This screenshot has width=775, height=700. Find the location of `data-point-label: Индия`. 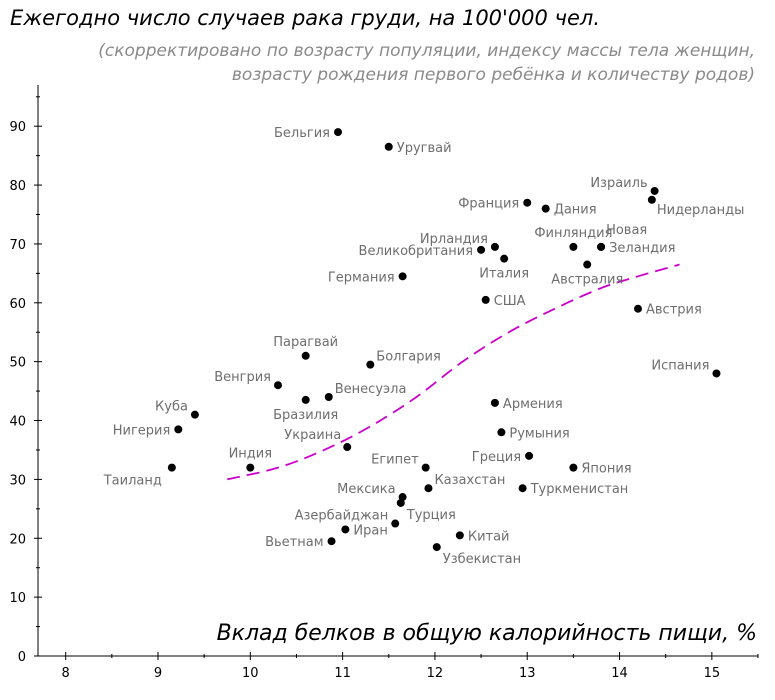

data-point-label: Индия is located at coordinates (250, 454).